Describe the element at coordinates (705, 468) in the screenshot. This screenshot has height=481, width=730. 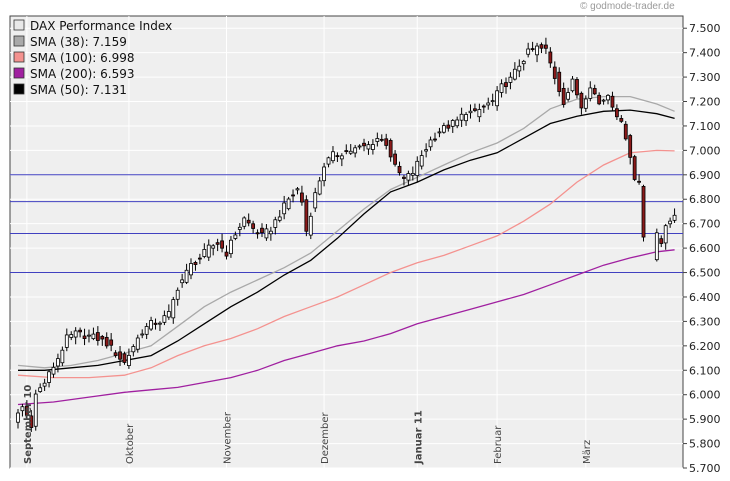
I see `y-tick-label: 5.700` at that location.